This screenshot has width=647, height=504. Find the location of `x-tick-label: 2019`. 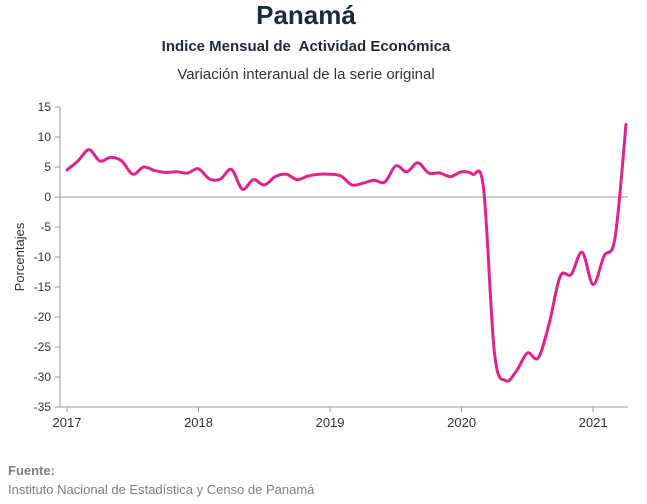

x-tick-label: 2019 is located at coordinates (330, 422).